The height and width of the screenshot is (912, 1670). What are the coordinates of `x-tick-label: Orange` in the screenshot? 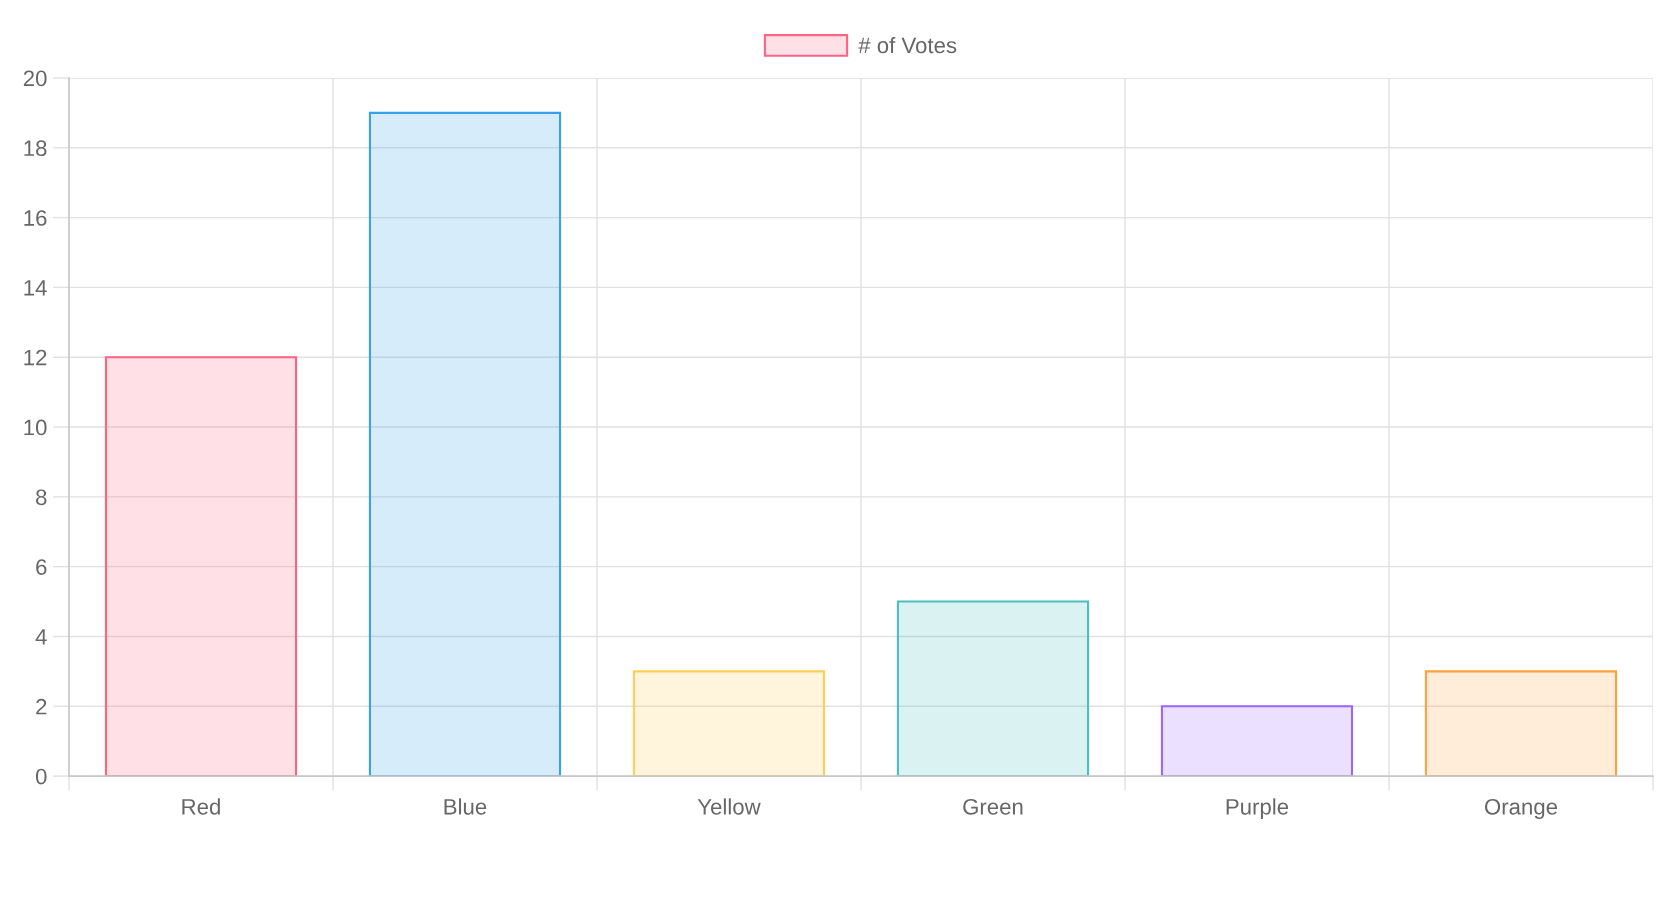 It's located at (1521, 809).